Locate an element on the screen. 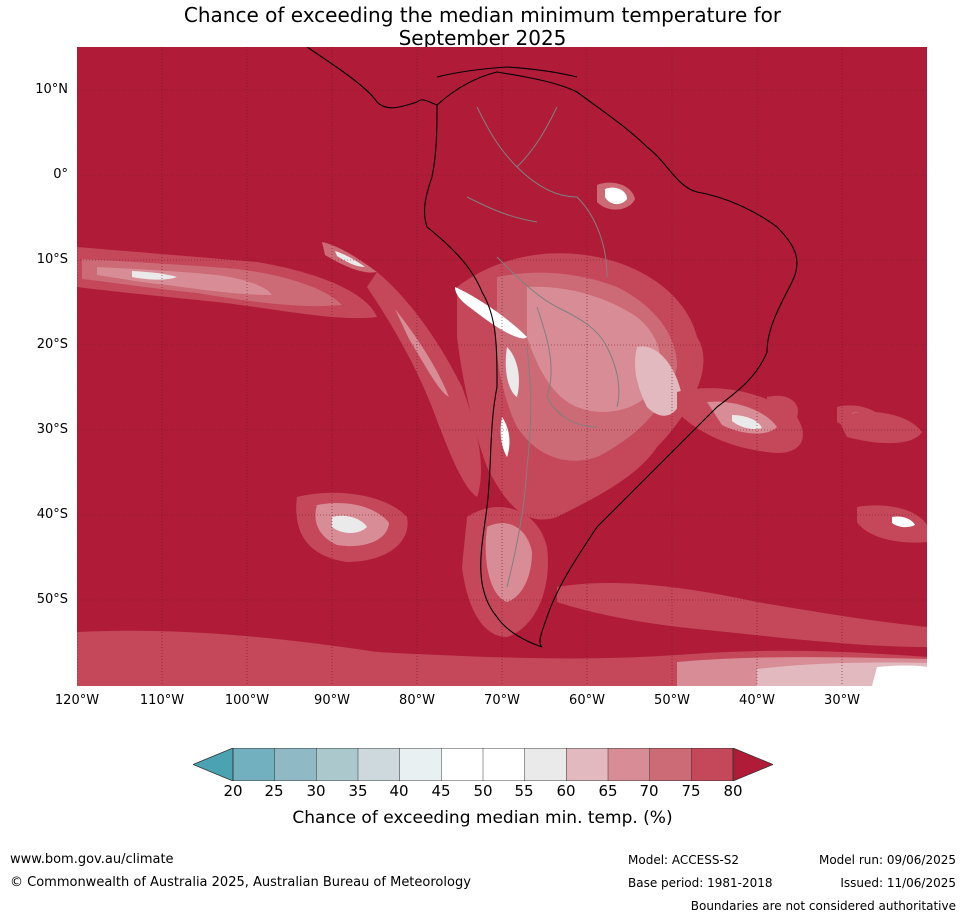 The image size is (965, 919). lon-label-80w: 80°W is located at coordinates (417, 700).